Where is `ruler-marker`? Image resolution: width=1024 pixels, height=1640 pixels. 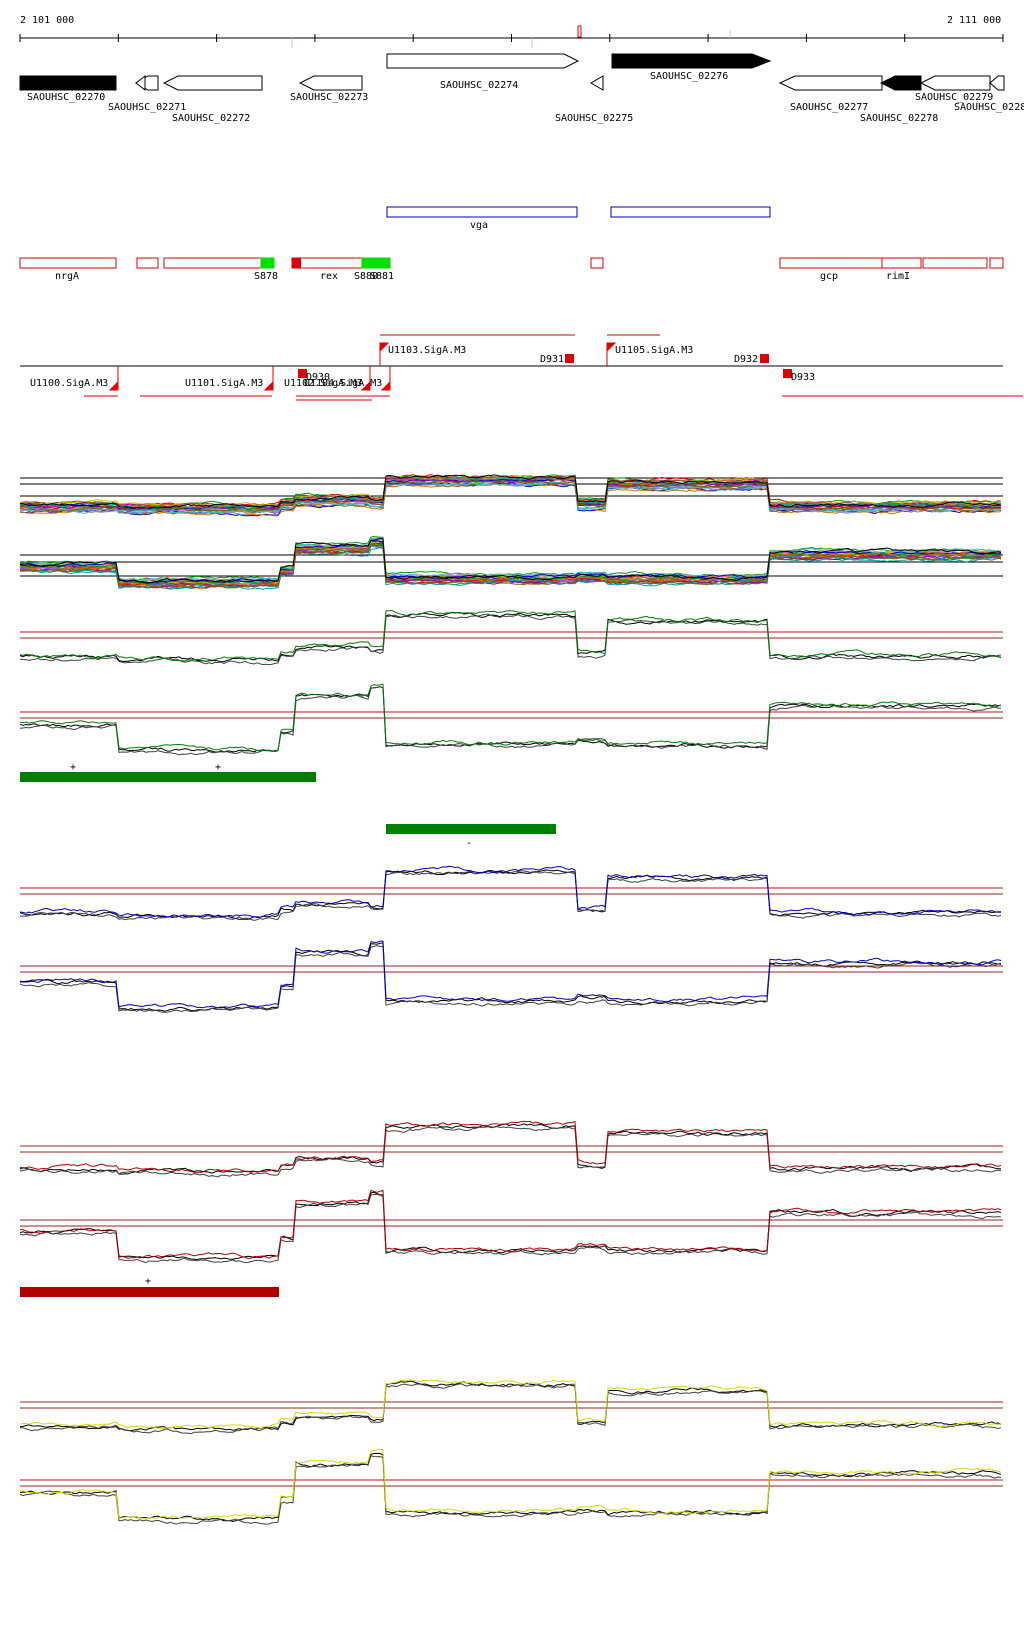
ruler-marker is located at coordinates (579, 31).